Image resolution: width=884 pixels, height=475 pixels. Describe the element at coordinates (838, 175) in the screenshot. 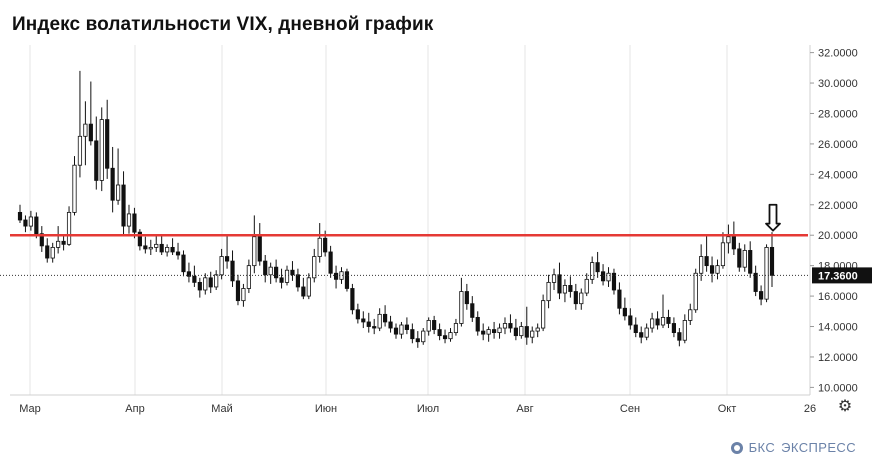

I see `y-tick-label: 24.0000` at that location.